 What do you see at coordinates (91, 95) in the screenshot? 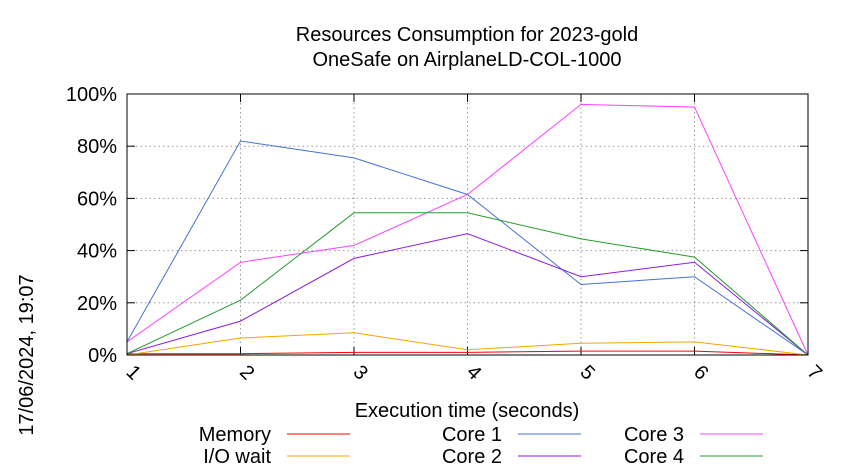
I see `y-tick-label: 100%` at bounding box center [91, 95].